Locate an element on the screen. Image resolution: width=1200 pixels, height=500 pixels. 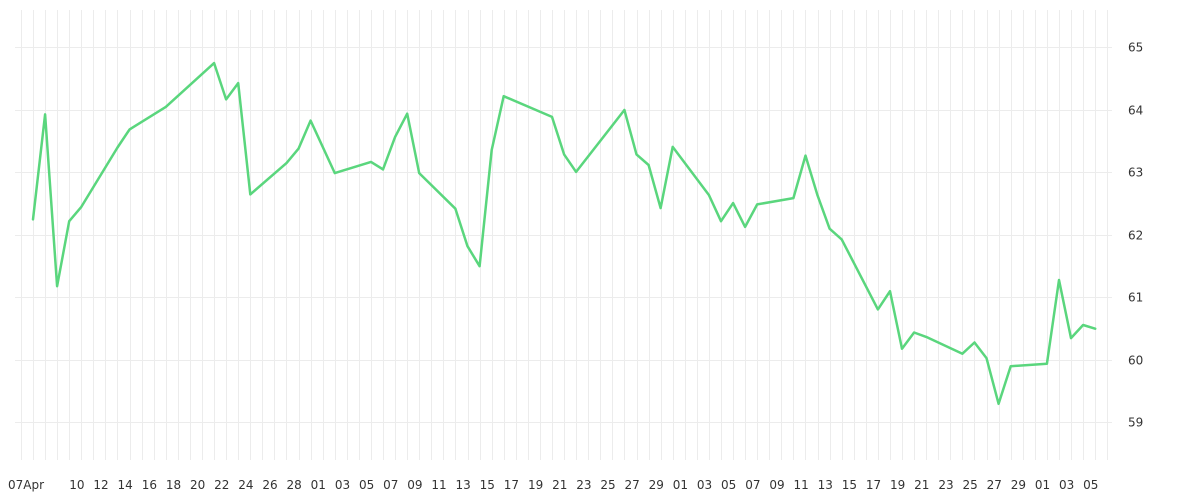
x-tick-label: 19 is located at coordinates (897, 485).